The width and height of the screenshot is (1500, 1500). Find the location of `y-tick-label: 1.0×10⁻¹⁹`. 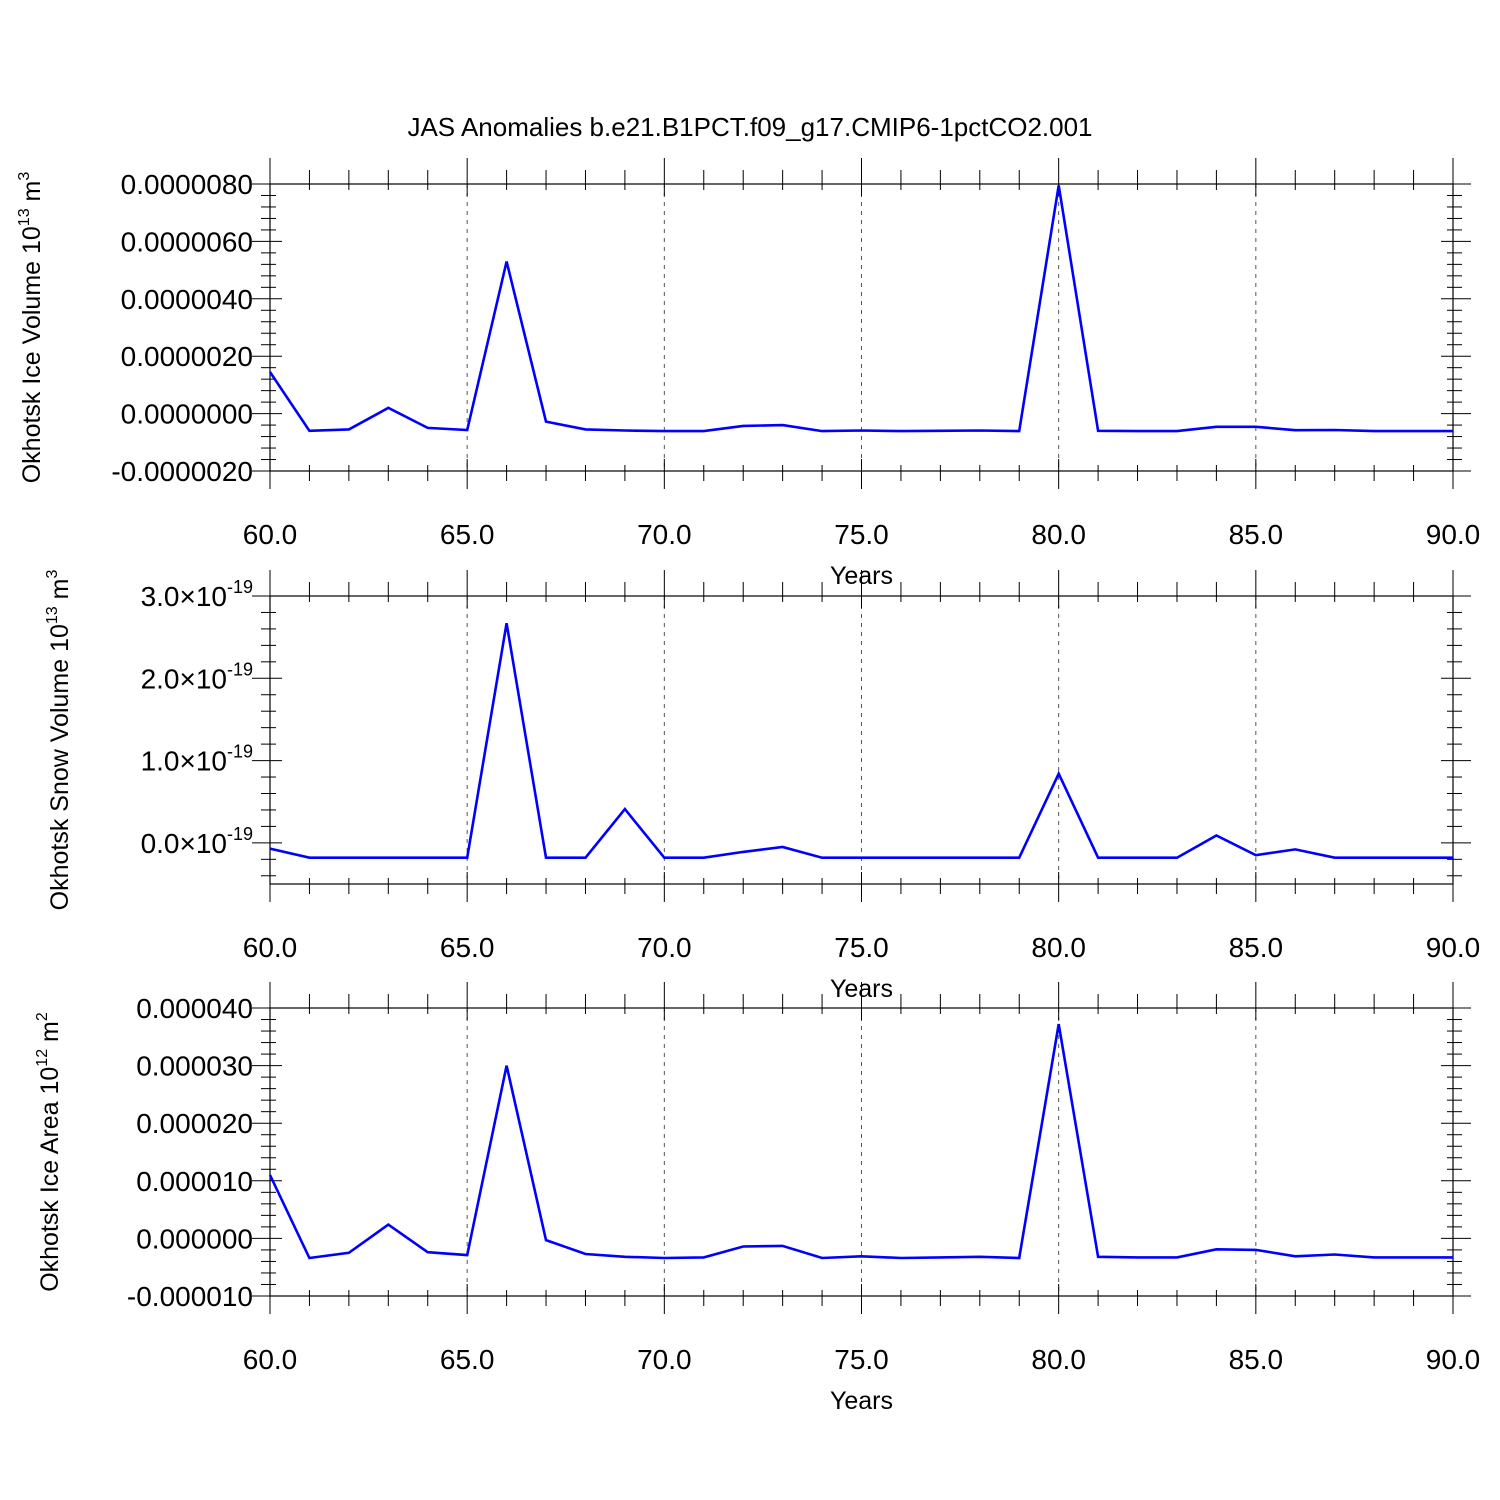

y-tick-label: 1.0×10⁻¹⁹ is located at coordinates (197, 759).